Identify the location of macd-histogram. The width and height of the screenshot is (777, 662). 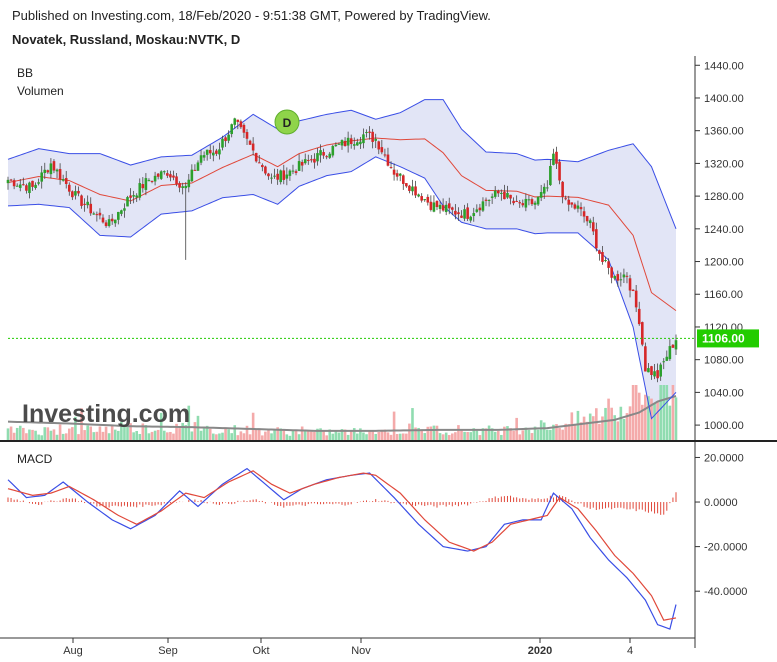
(342, 503).